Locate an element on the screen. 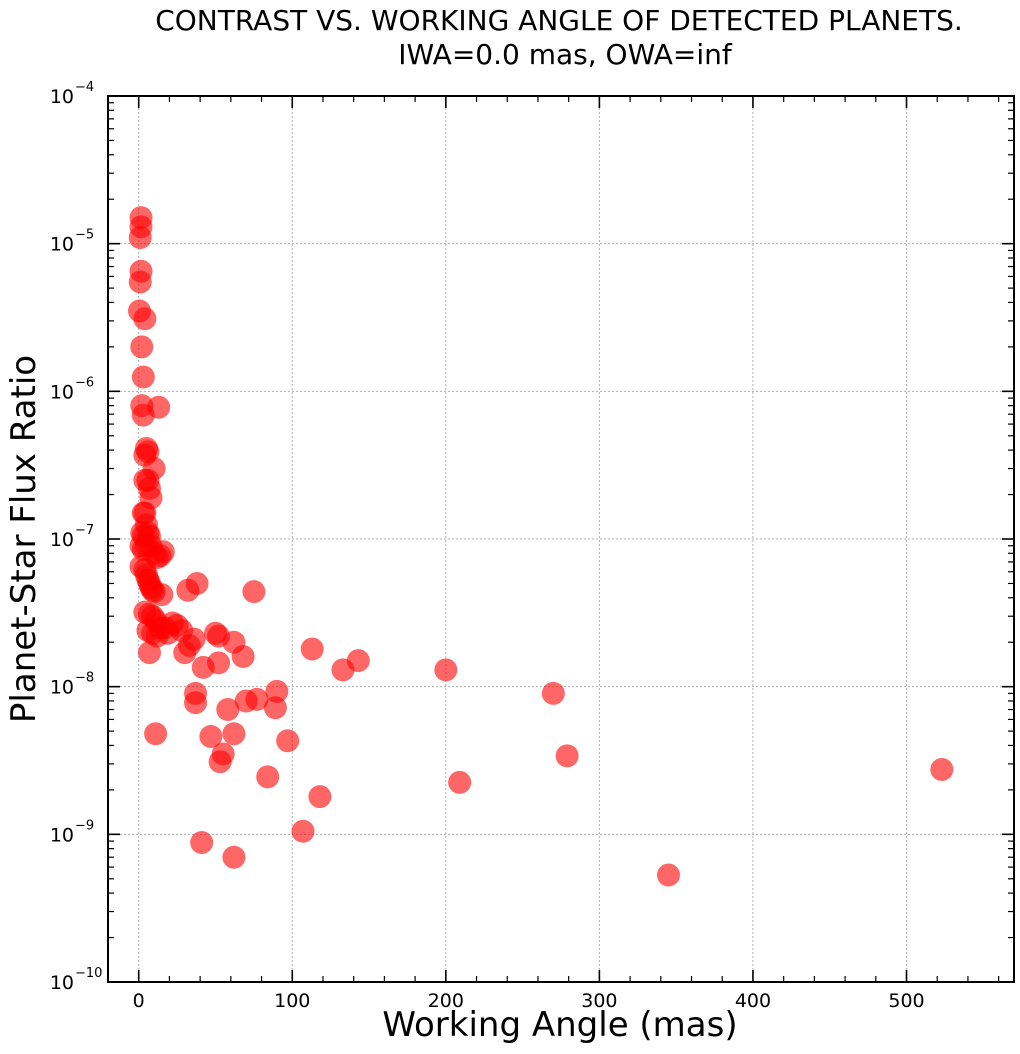 Image resolution: width=1020 pixels, height=1054 pixels. x-tick-label: 500 is located at coordinates (906, 1001).